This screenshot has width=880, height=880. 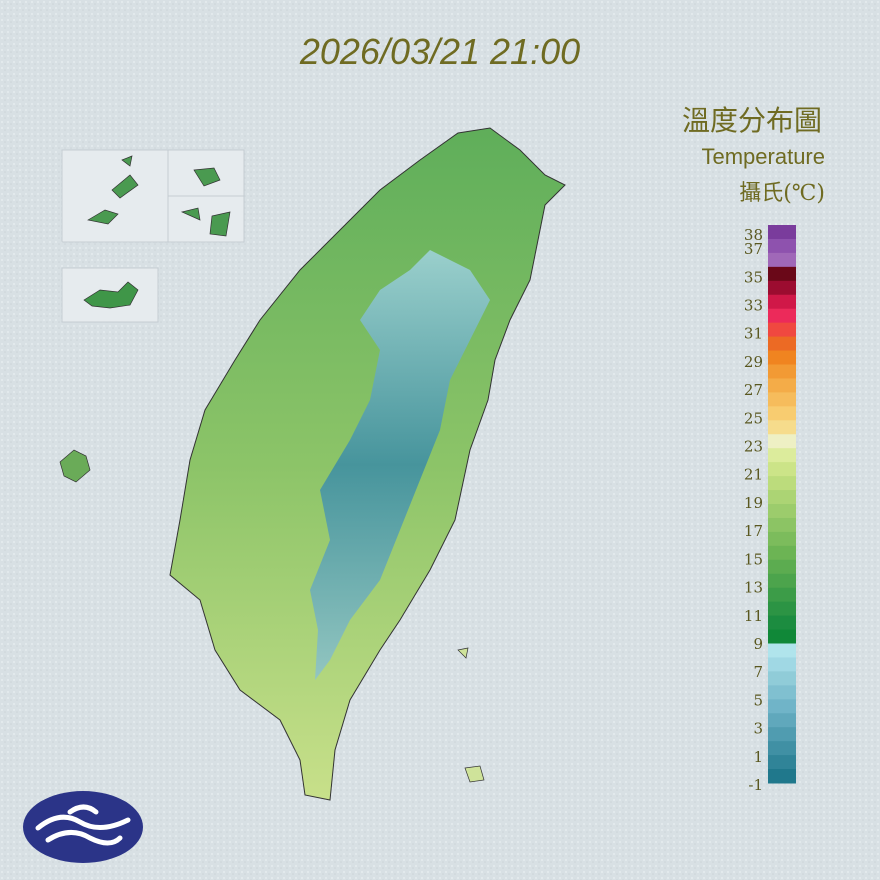 What do you see at coordinates (752, 120) in the screenshot?
I see `legend-title: 溫度分布圖` at bounding box center [752, 120].